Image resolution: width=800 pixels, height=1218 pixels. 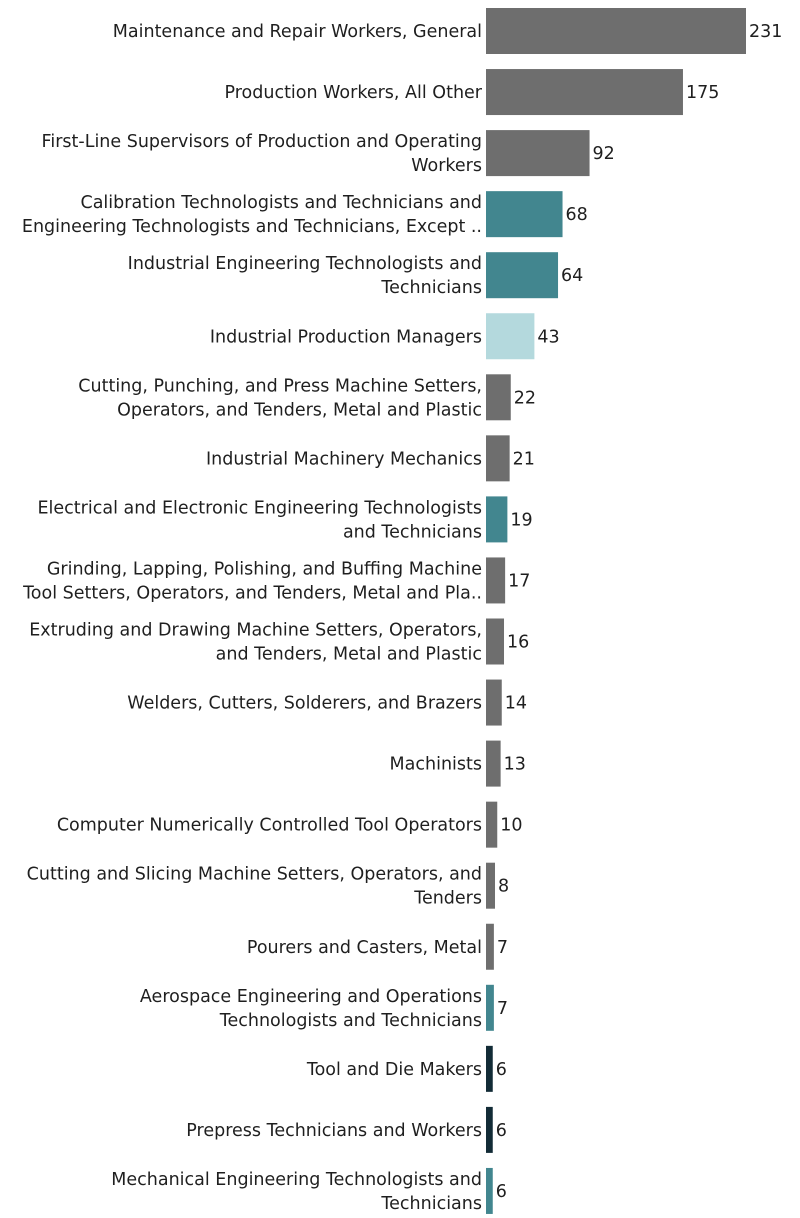 I want to click on category-label: Industrial Production Managers, so click(x=346, y=337).